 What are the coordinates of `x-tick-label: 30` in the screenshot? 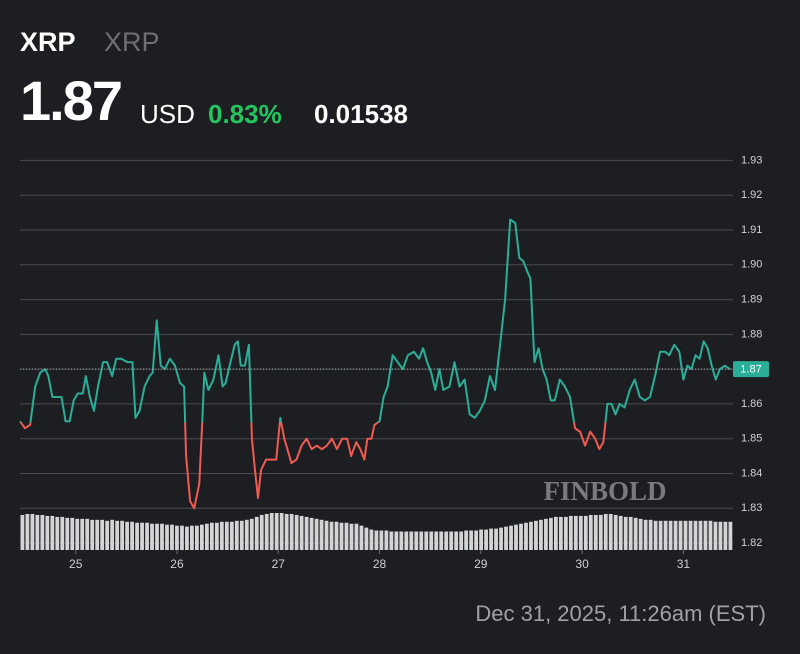 It's located at (582, 564).